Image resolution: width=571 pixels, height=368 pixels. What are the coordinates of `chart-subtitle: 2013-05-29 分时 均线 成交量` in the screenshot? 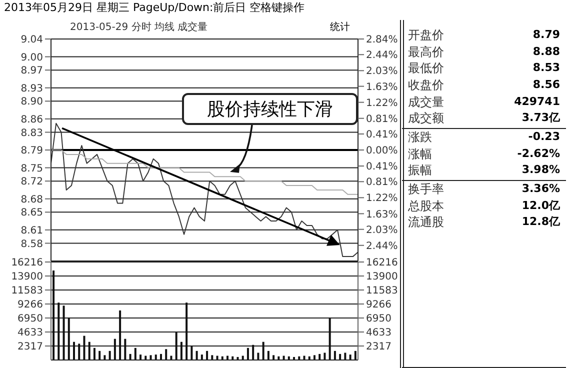 It's located at (139, 27).